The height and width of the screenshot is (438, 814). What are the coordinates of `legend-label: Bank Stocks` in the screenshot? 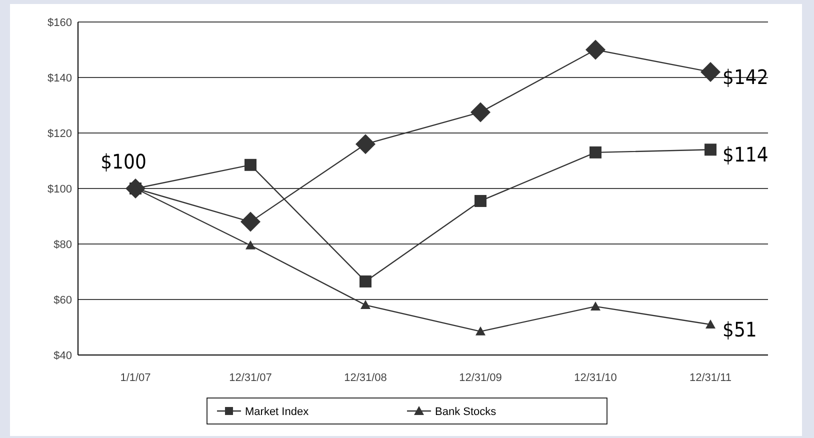 It's located at (466, 412).